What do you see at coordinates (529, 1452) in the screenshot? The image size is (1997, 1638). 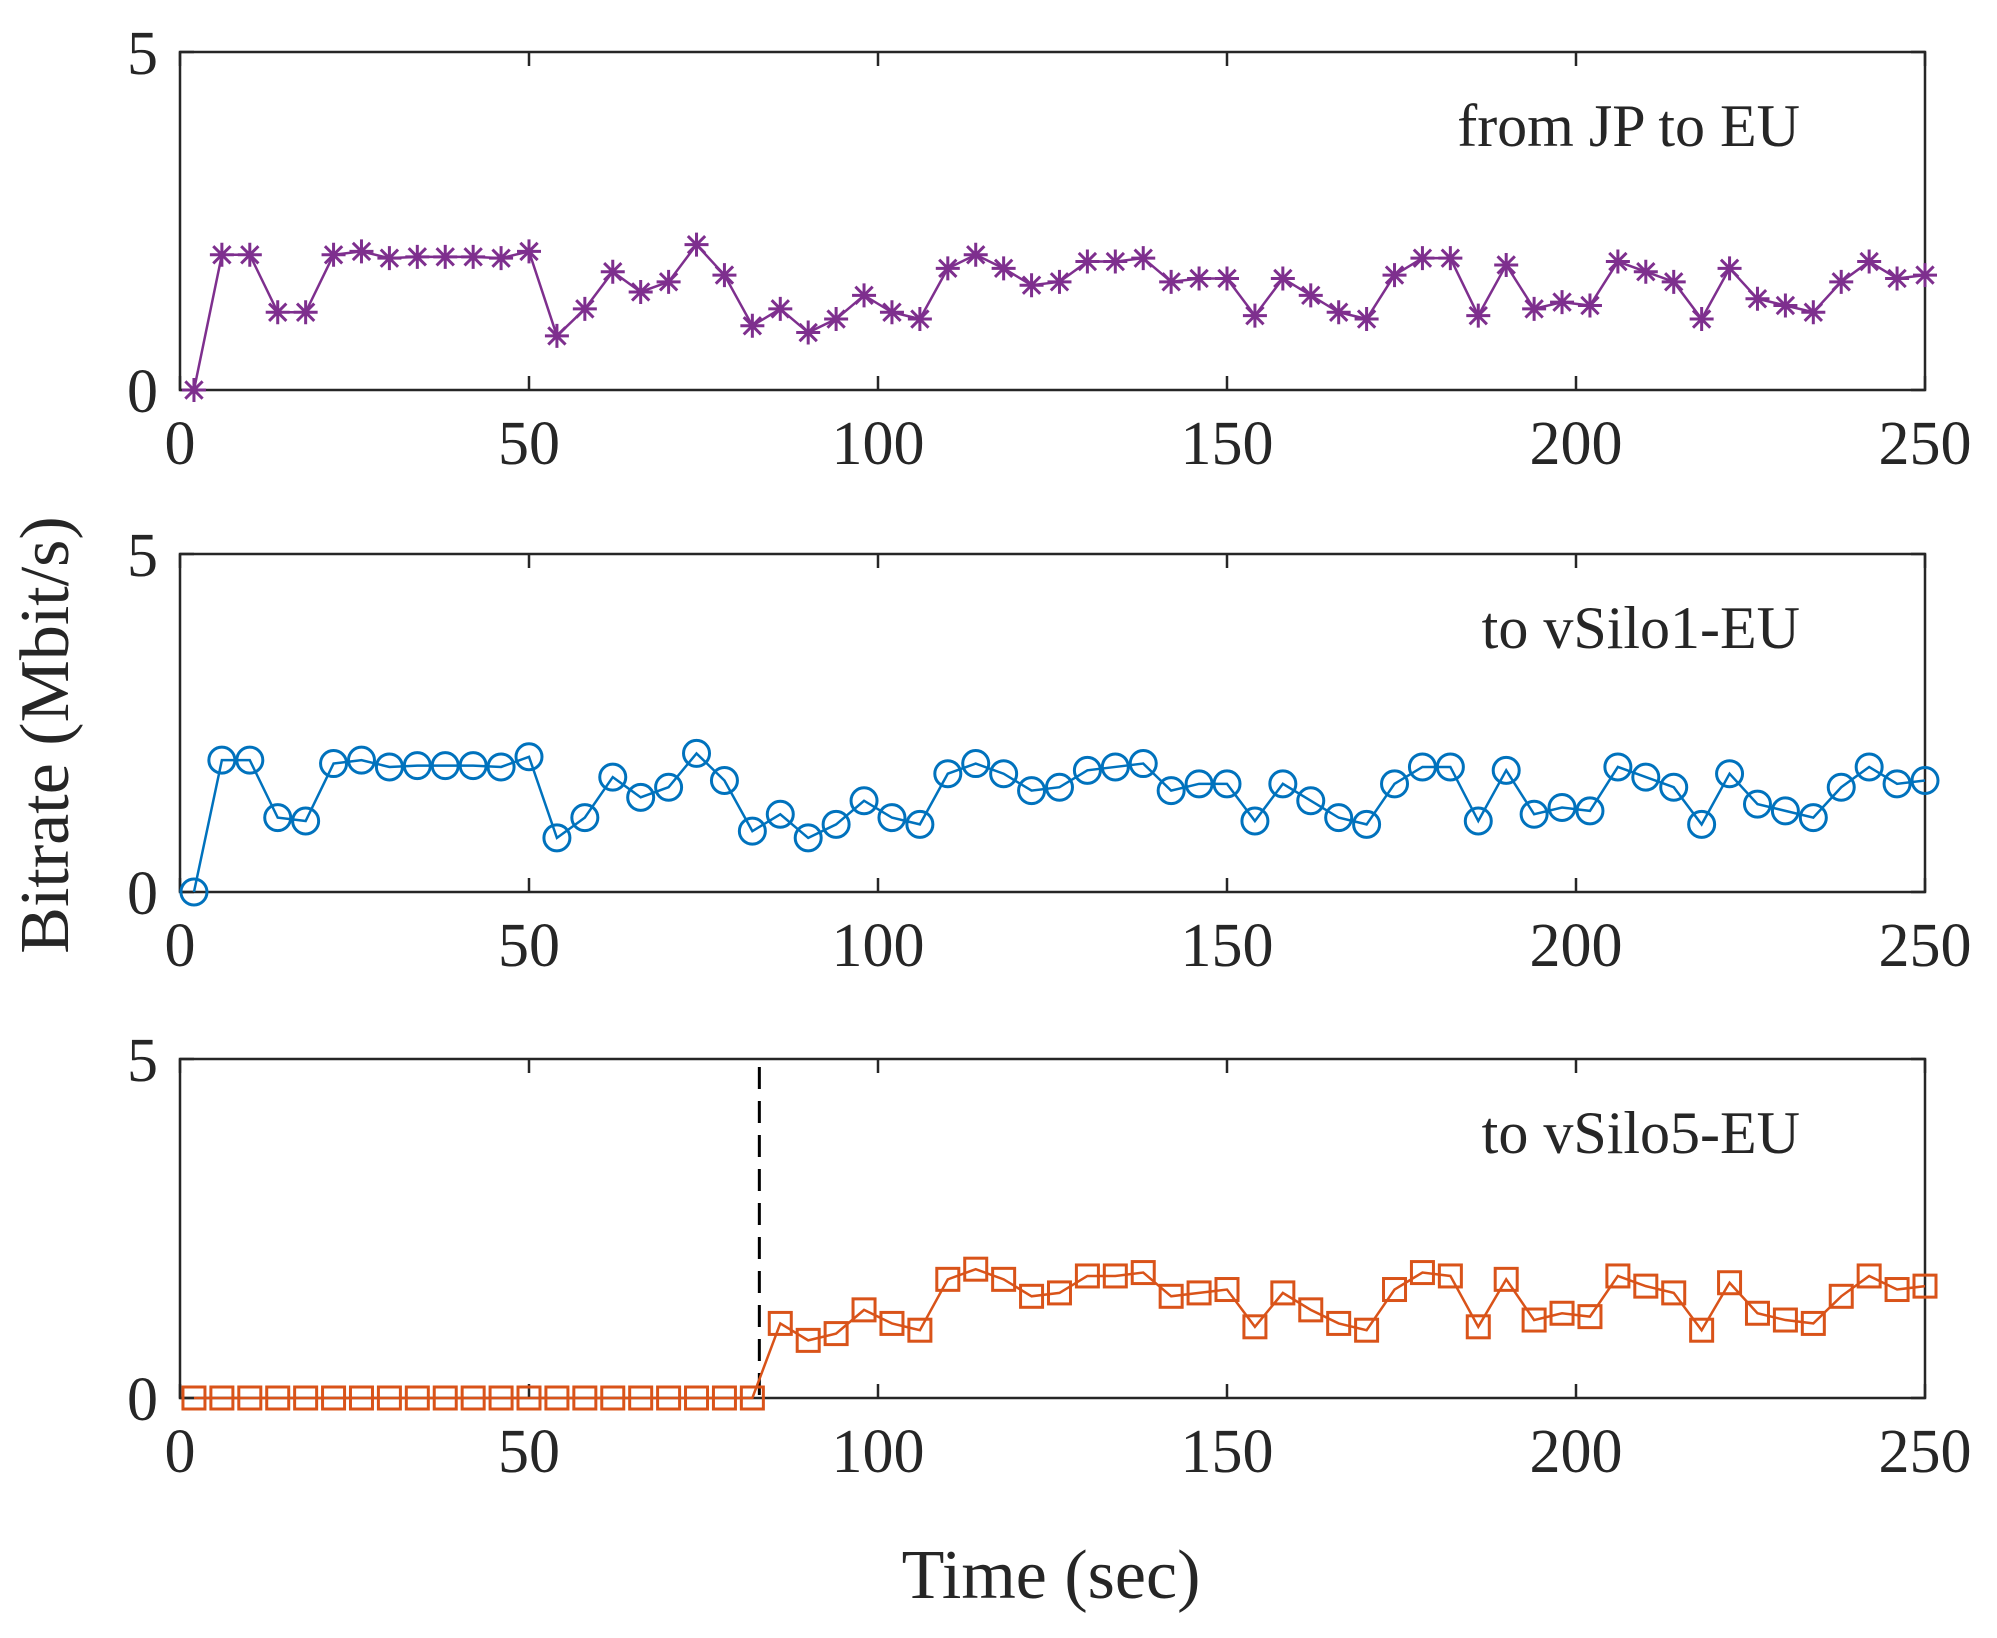 I see `x-tick-label: 50` at bounding box center [529, 1452].